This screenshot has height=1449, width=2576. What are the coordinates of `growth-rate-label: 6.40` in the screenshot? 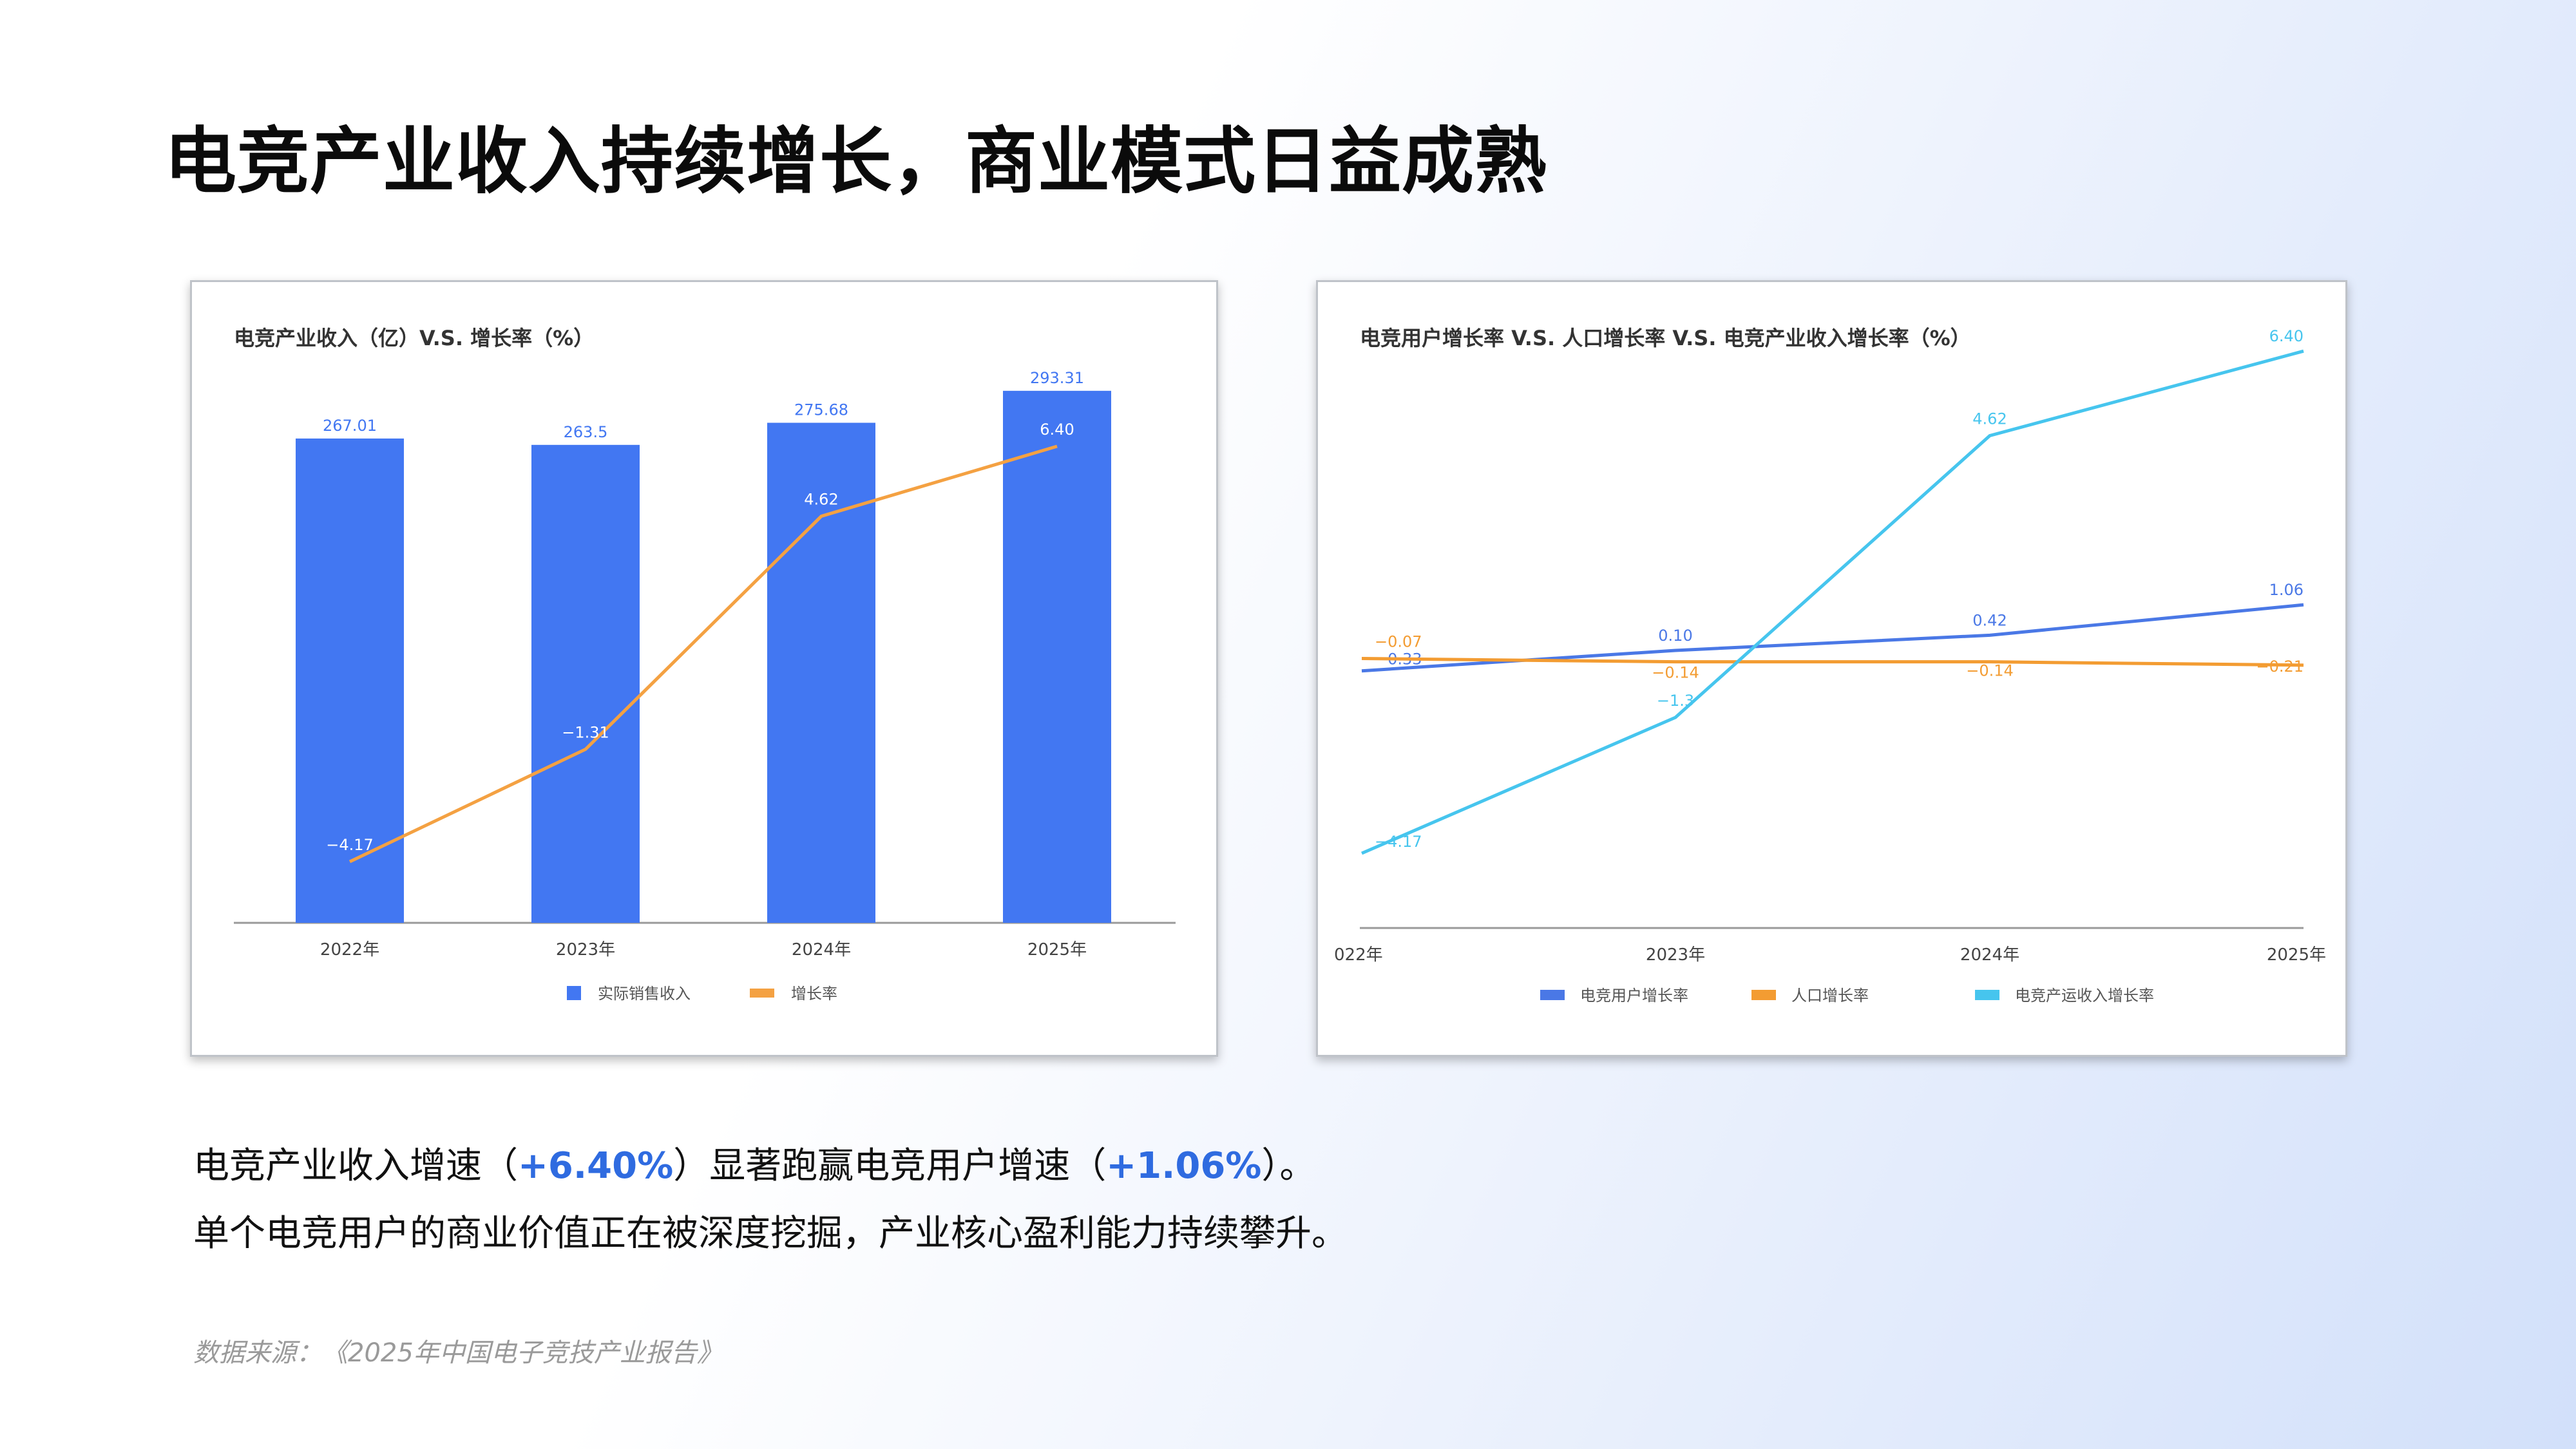 It's located at (1057, 430).